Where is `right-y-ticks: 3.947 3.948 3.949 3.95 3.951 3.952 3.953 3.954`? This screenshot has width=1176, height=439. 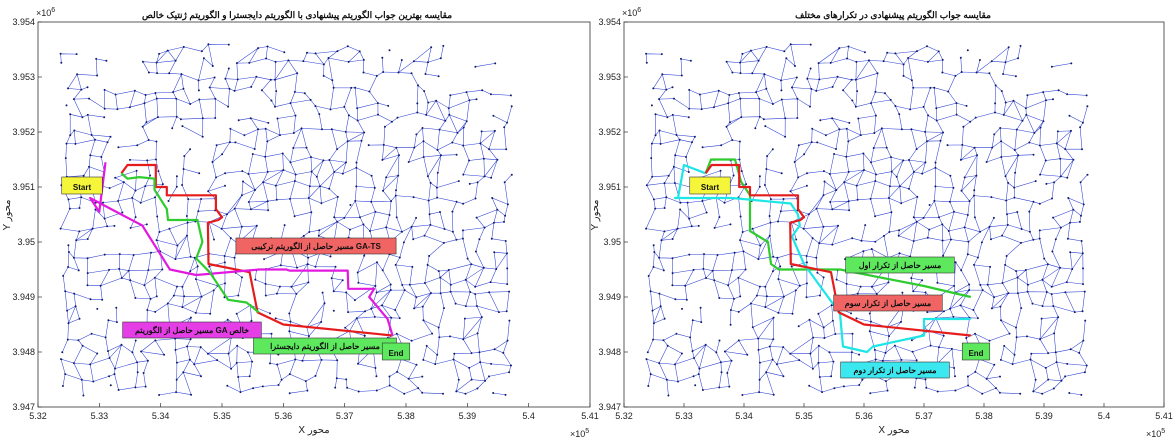
right-y-ticks: 3.947 3.948 3.949 3.95 3.951 3.952 3.953 3.954 is located at coordinates (613, 214).